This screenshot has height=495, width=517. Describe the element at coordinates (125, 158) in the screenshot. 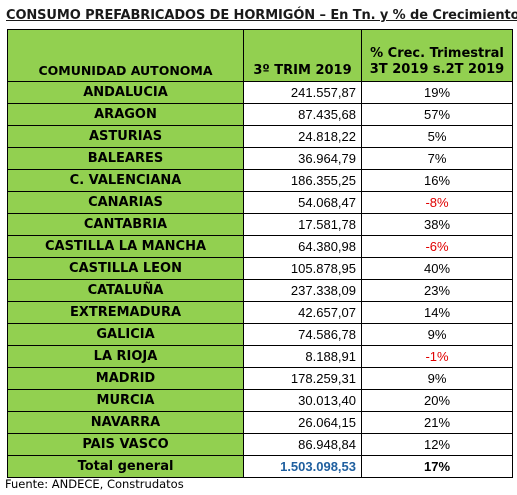

I see `region-cell: BALEARES` at that location.